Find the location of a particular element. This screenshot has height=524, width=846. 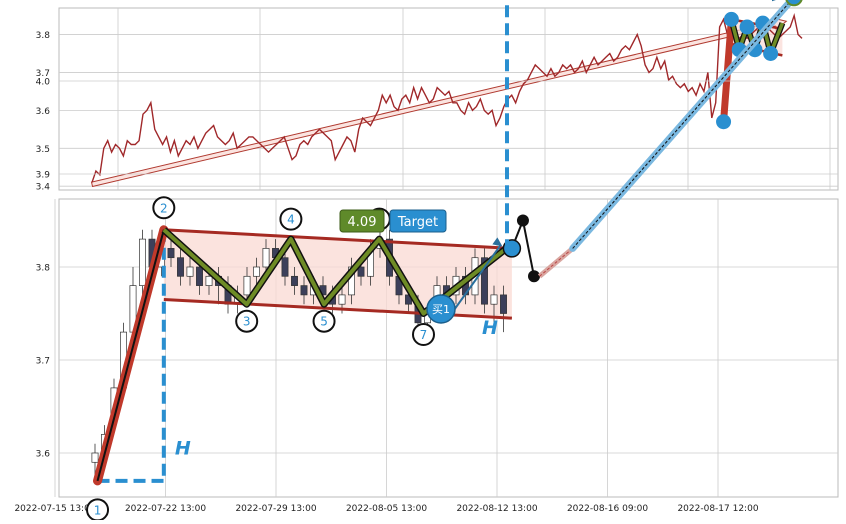

flagpole-core is located at coordinates (130, 355).